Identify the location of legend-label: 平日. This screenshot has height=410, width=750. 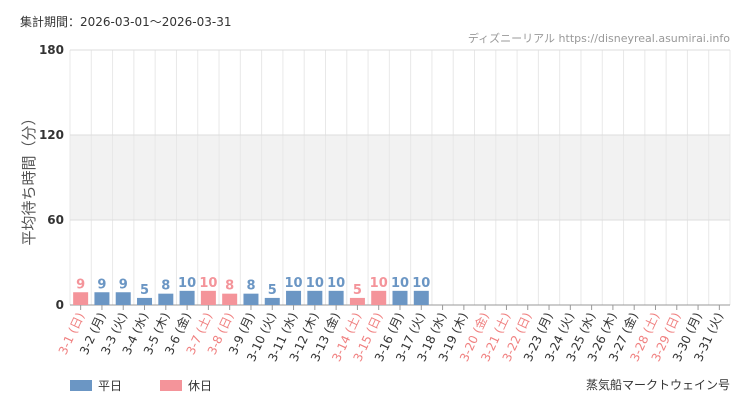
(110, 386).